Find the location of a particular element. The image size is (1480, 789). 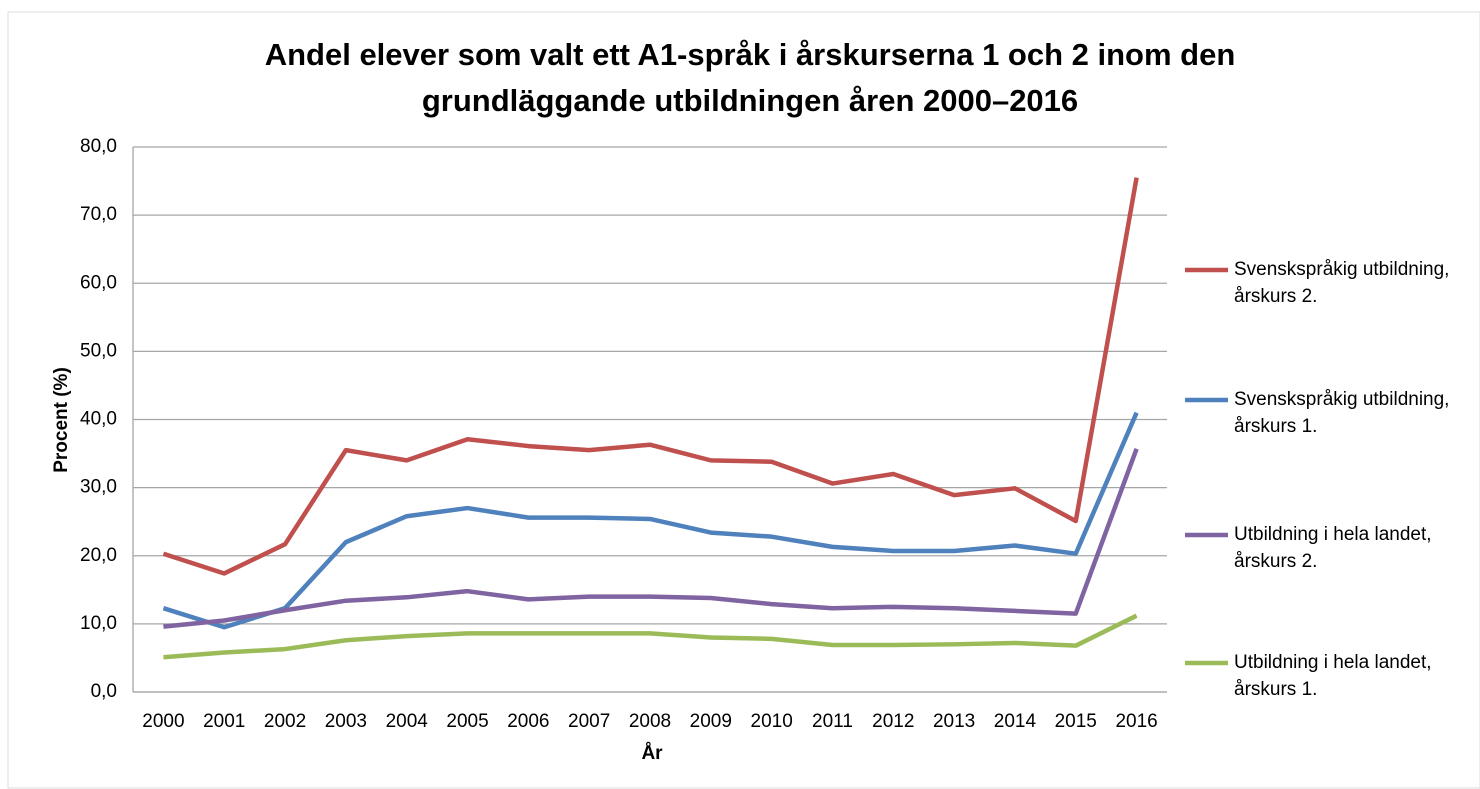

y-axis-title: Procent (%) is located at coordinates (61, 420).